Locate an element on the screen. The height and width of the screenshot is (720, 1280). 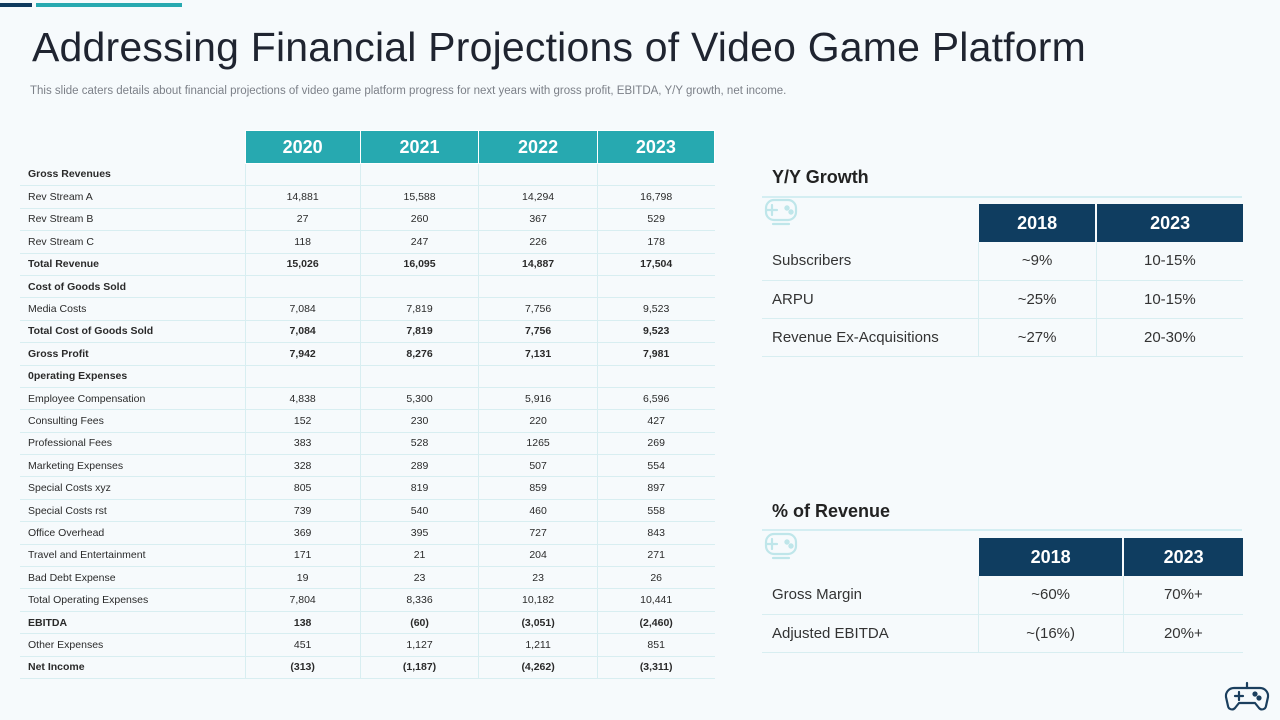
row-label: Total Operating Expenses is located at coordinates (133, 600).